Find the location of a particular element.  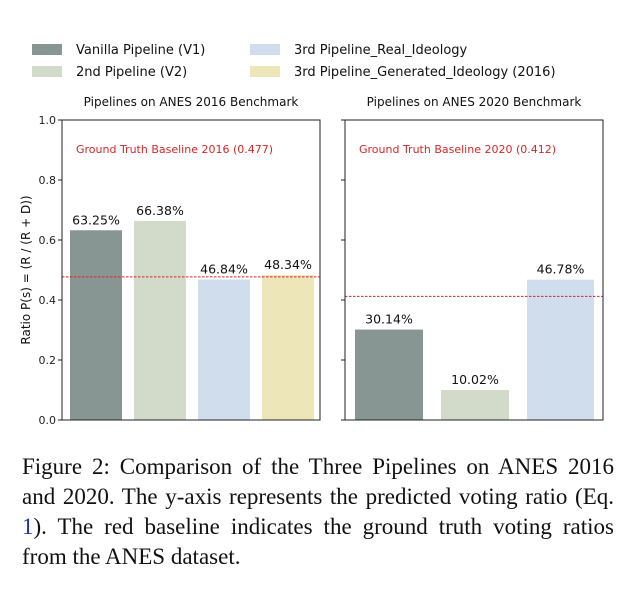

bar-value-label-4: 48.34% is located at coordinates (288, 264).